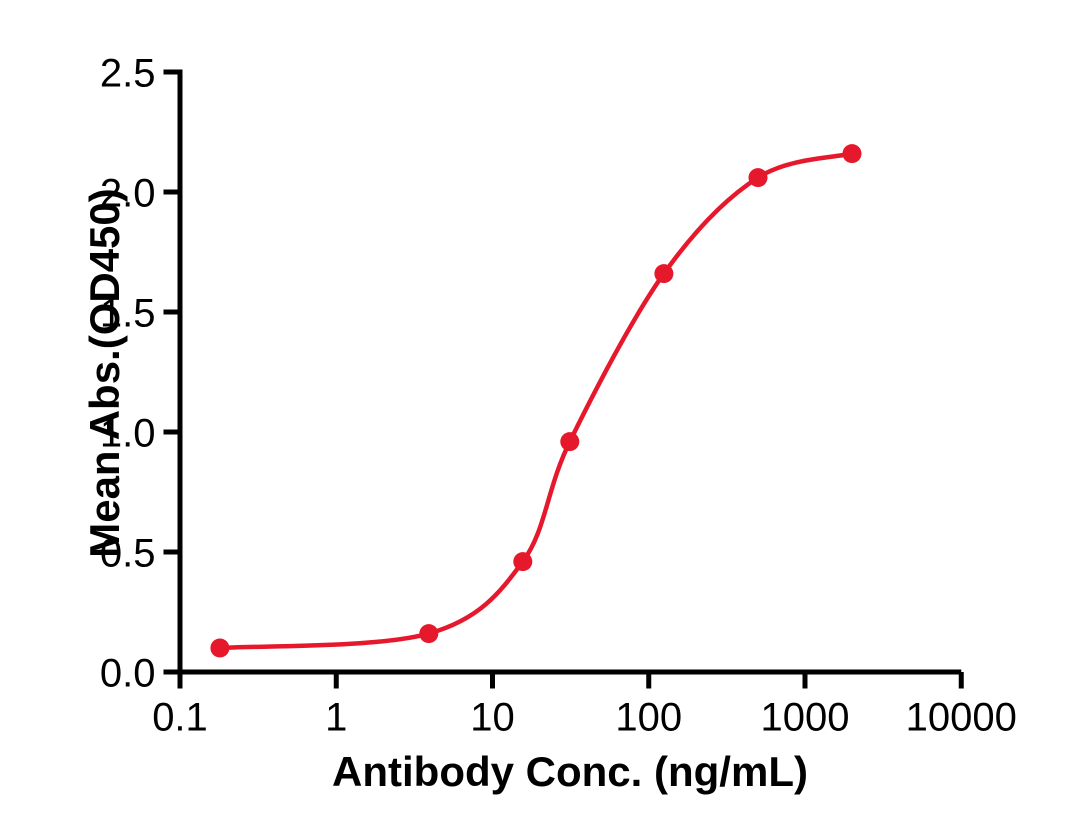 This screenshot has width=1082, height=837. I want to click on x-tick-label: 100, so click(648, 718).